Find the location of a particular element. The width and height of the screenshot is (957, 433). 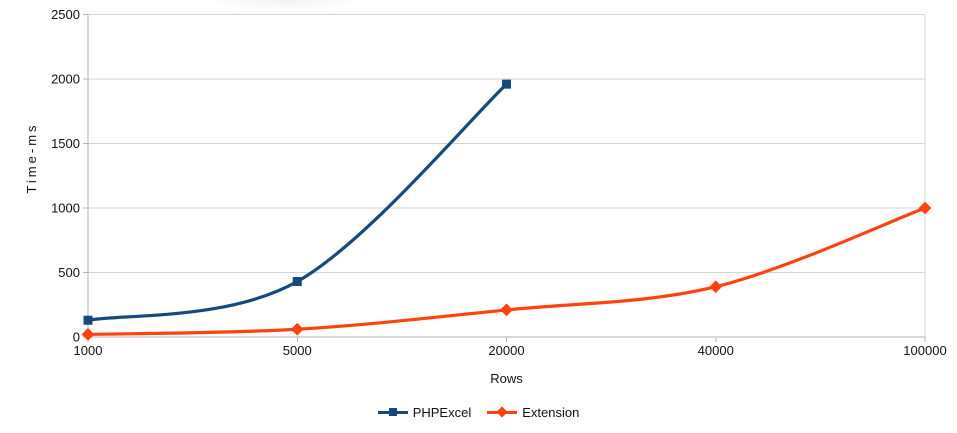

x-tick-label: 40000 is located at coordinates (716, 350).